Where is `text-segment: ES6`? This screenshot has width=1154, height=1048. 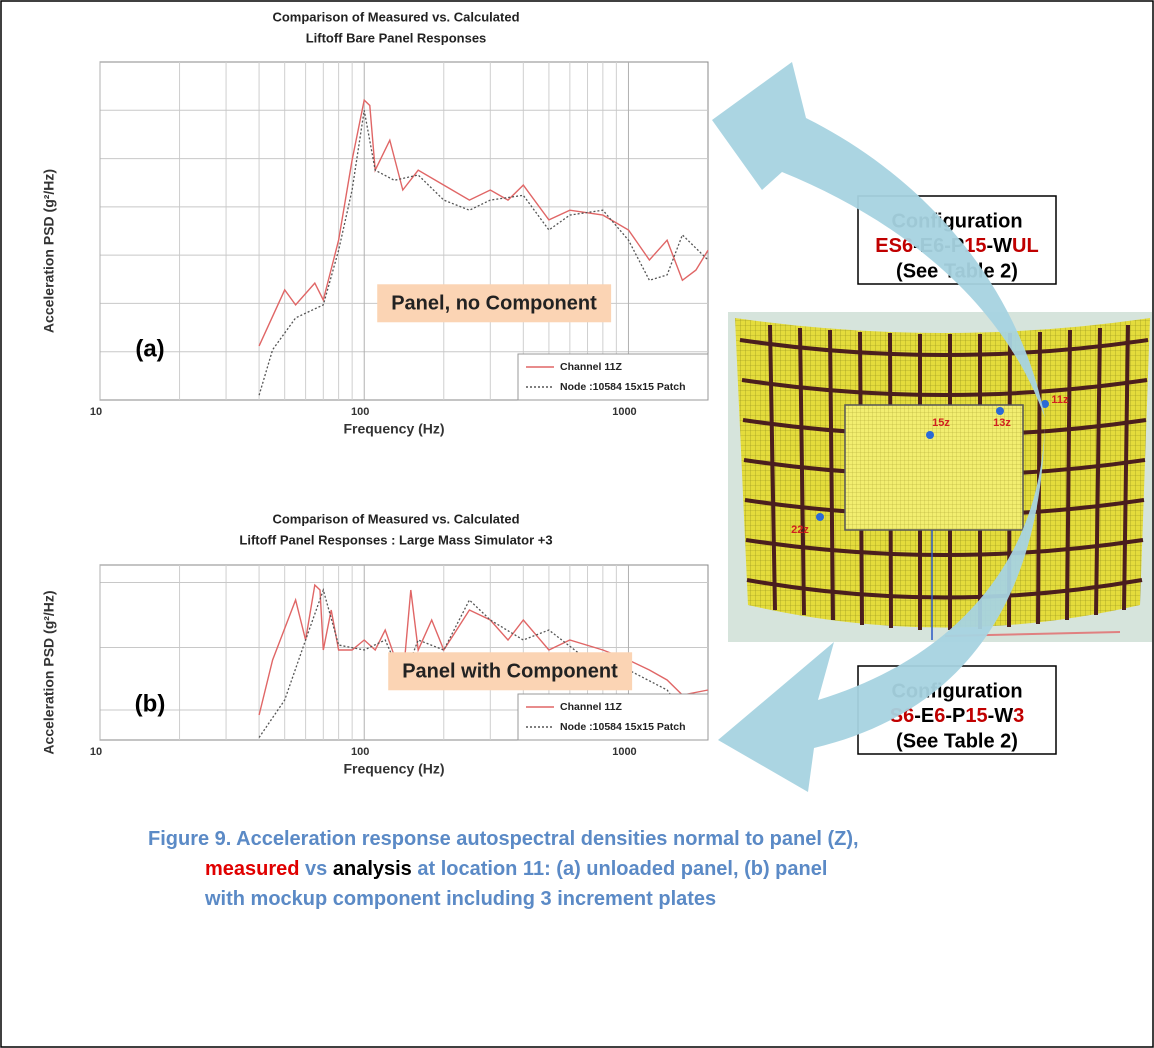
text-segment: ES6 is located at coordinates (894, 246).